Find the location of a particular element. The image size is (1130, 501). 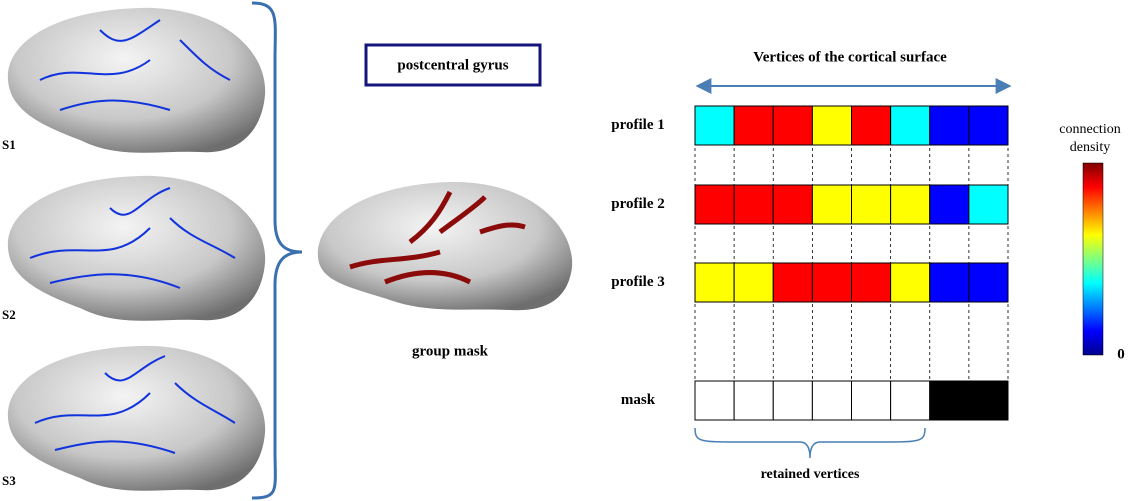

colorbar-title: density is located at coordinates (1090, 147).